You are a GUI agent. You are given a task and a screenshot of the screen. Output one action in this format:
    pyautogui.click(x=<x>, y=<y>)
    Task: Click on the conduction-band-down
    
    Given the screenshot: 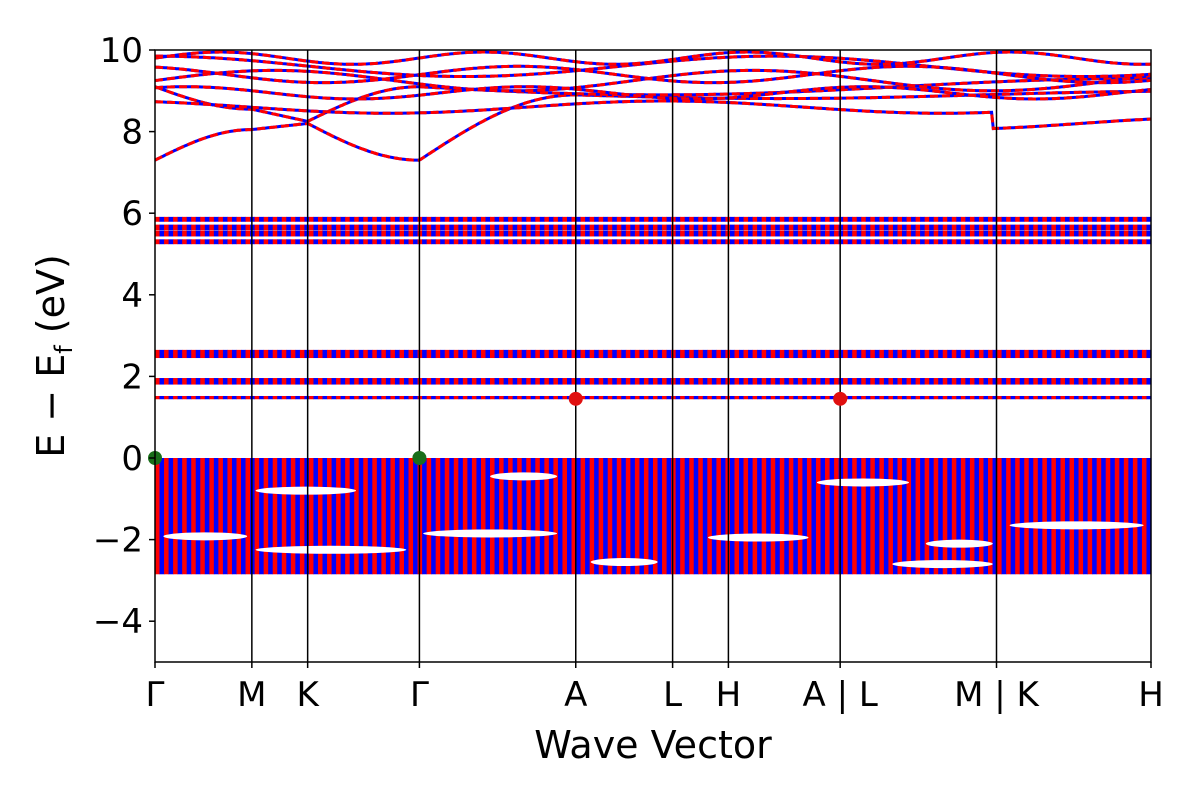 What is the action you would take?
    pyautogui.click(x=653, y=115)
    